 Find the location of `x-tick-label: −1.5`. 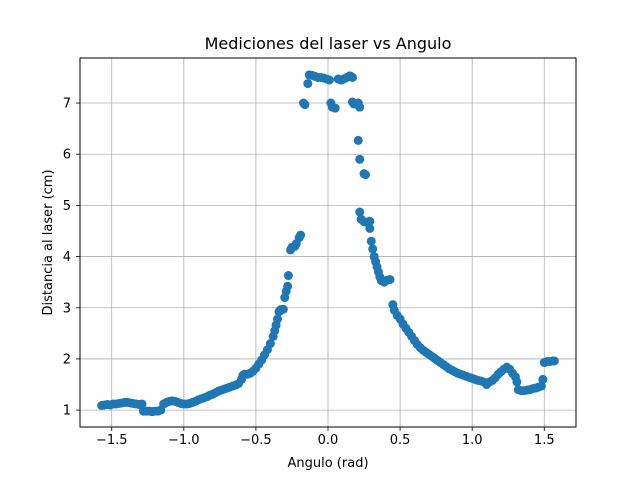

x-tick-label: −1.5 is located at coordinates (112, 440).